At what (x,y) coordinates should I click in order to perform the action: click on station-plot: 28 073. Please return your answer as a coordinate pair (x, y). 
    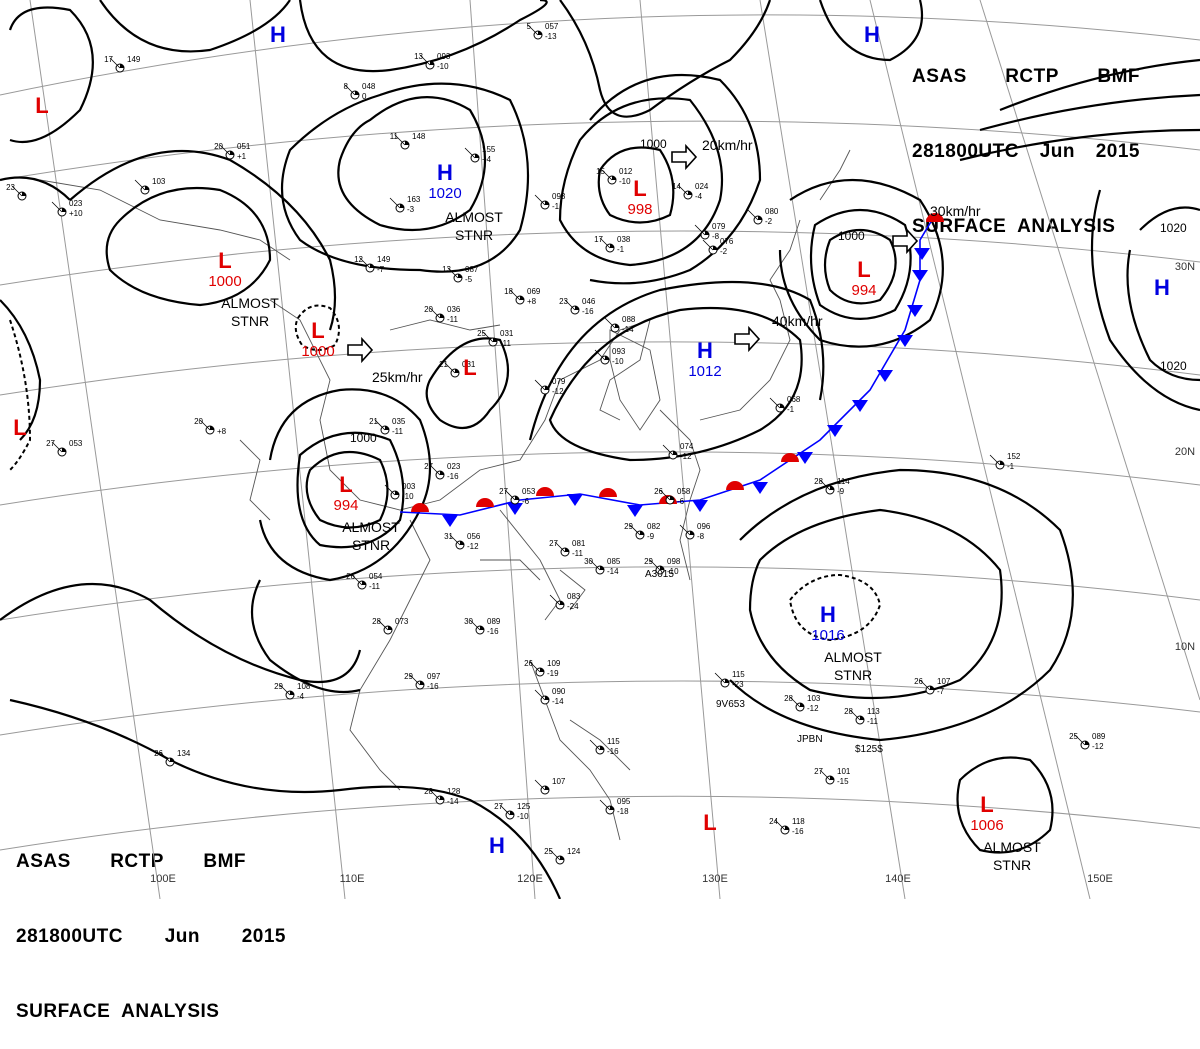
    Looking at the image, I should click on (390, 626).